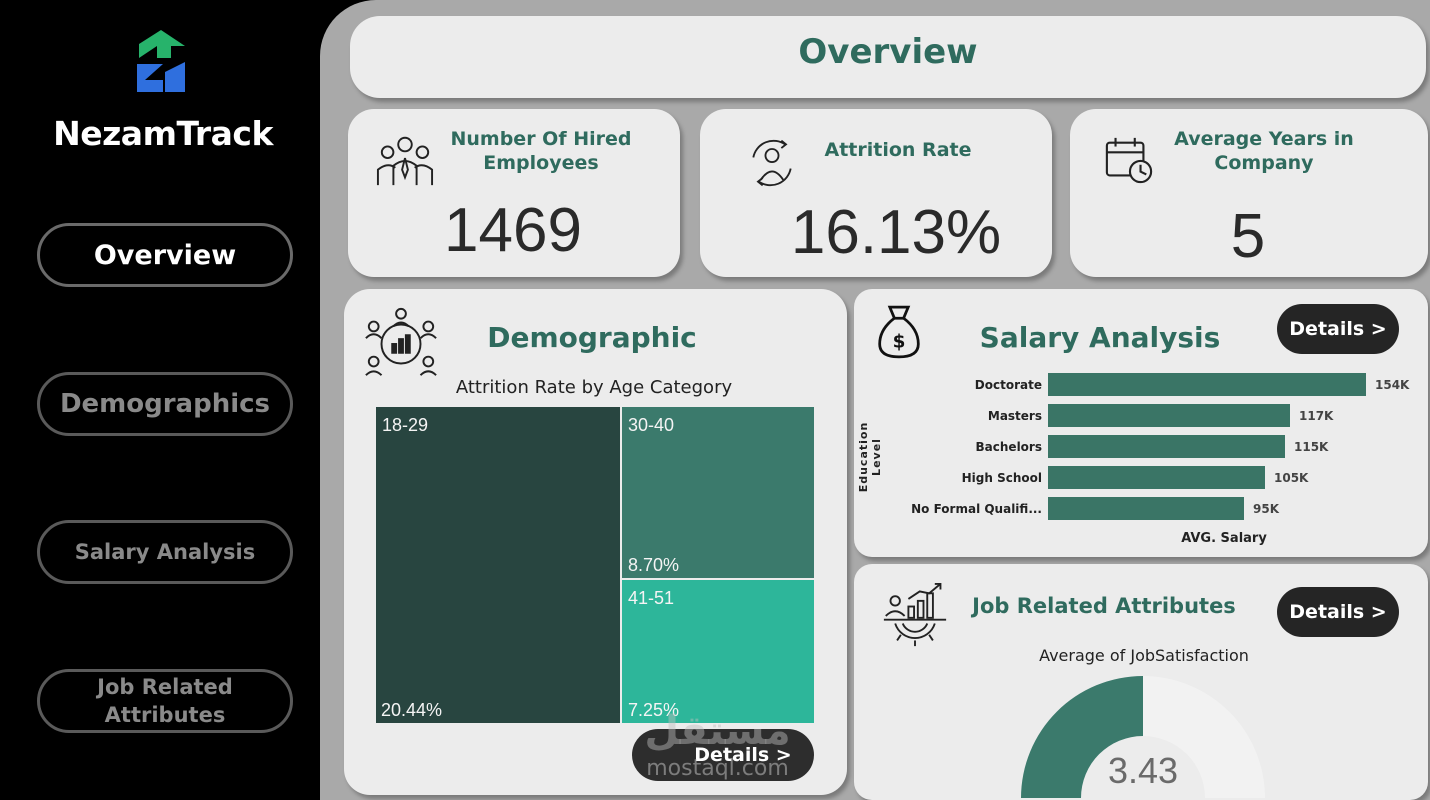 The image size is (1430, 800). I want to click on treemap-category-label: 41-51, so click(651, 598).